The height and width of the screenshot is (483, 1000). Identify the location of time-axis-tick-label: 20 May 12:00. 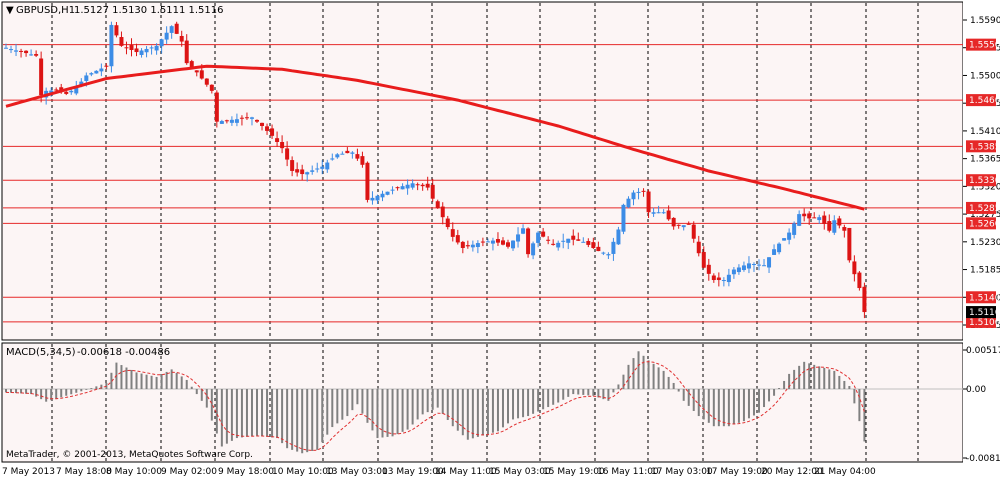
(792, 472).